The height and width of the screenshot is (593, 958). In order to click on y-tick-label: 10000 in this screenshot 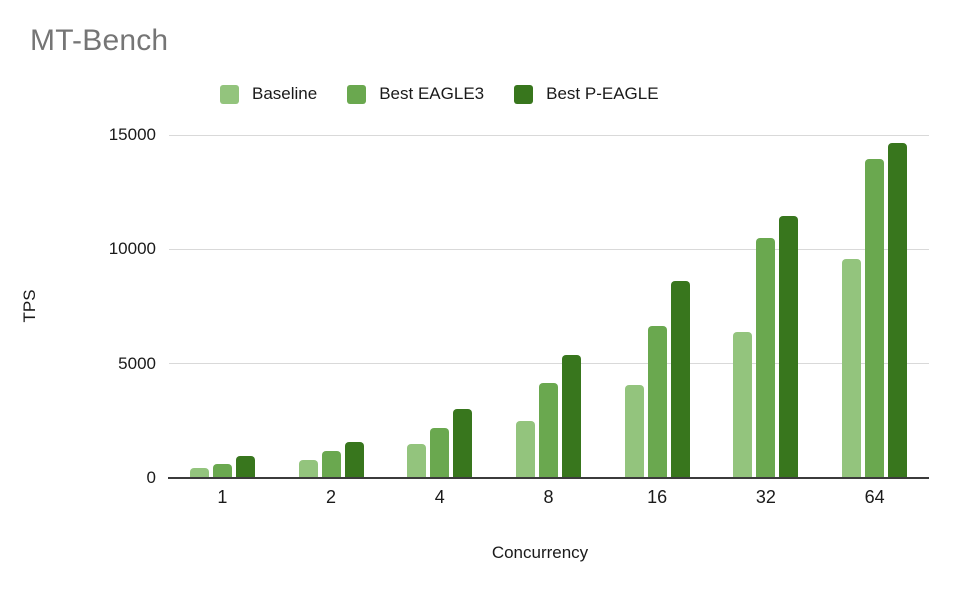, I will do `click(132, 249)`.